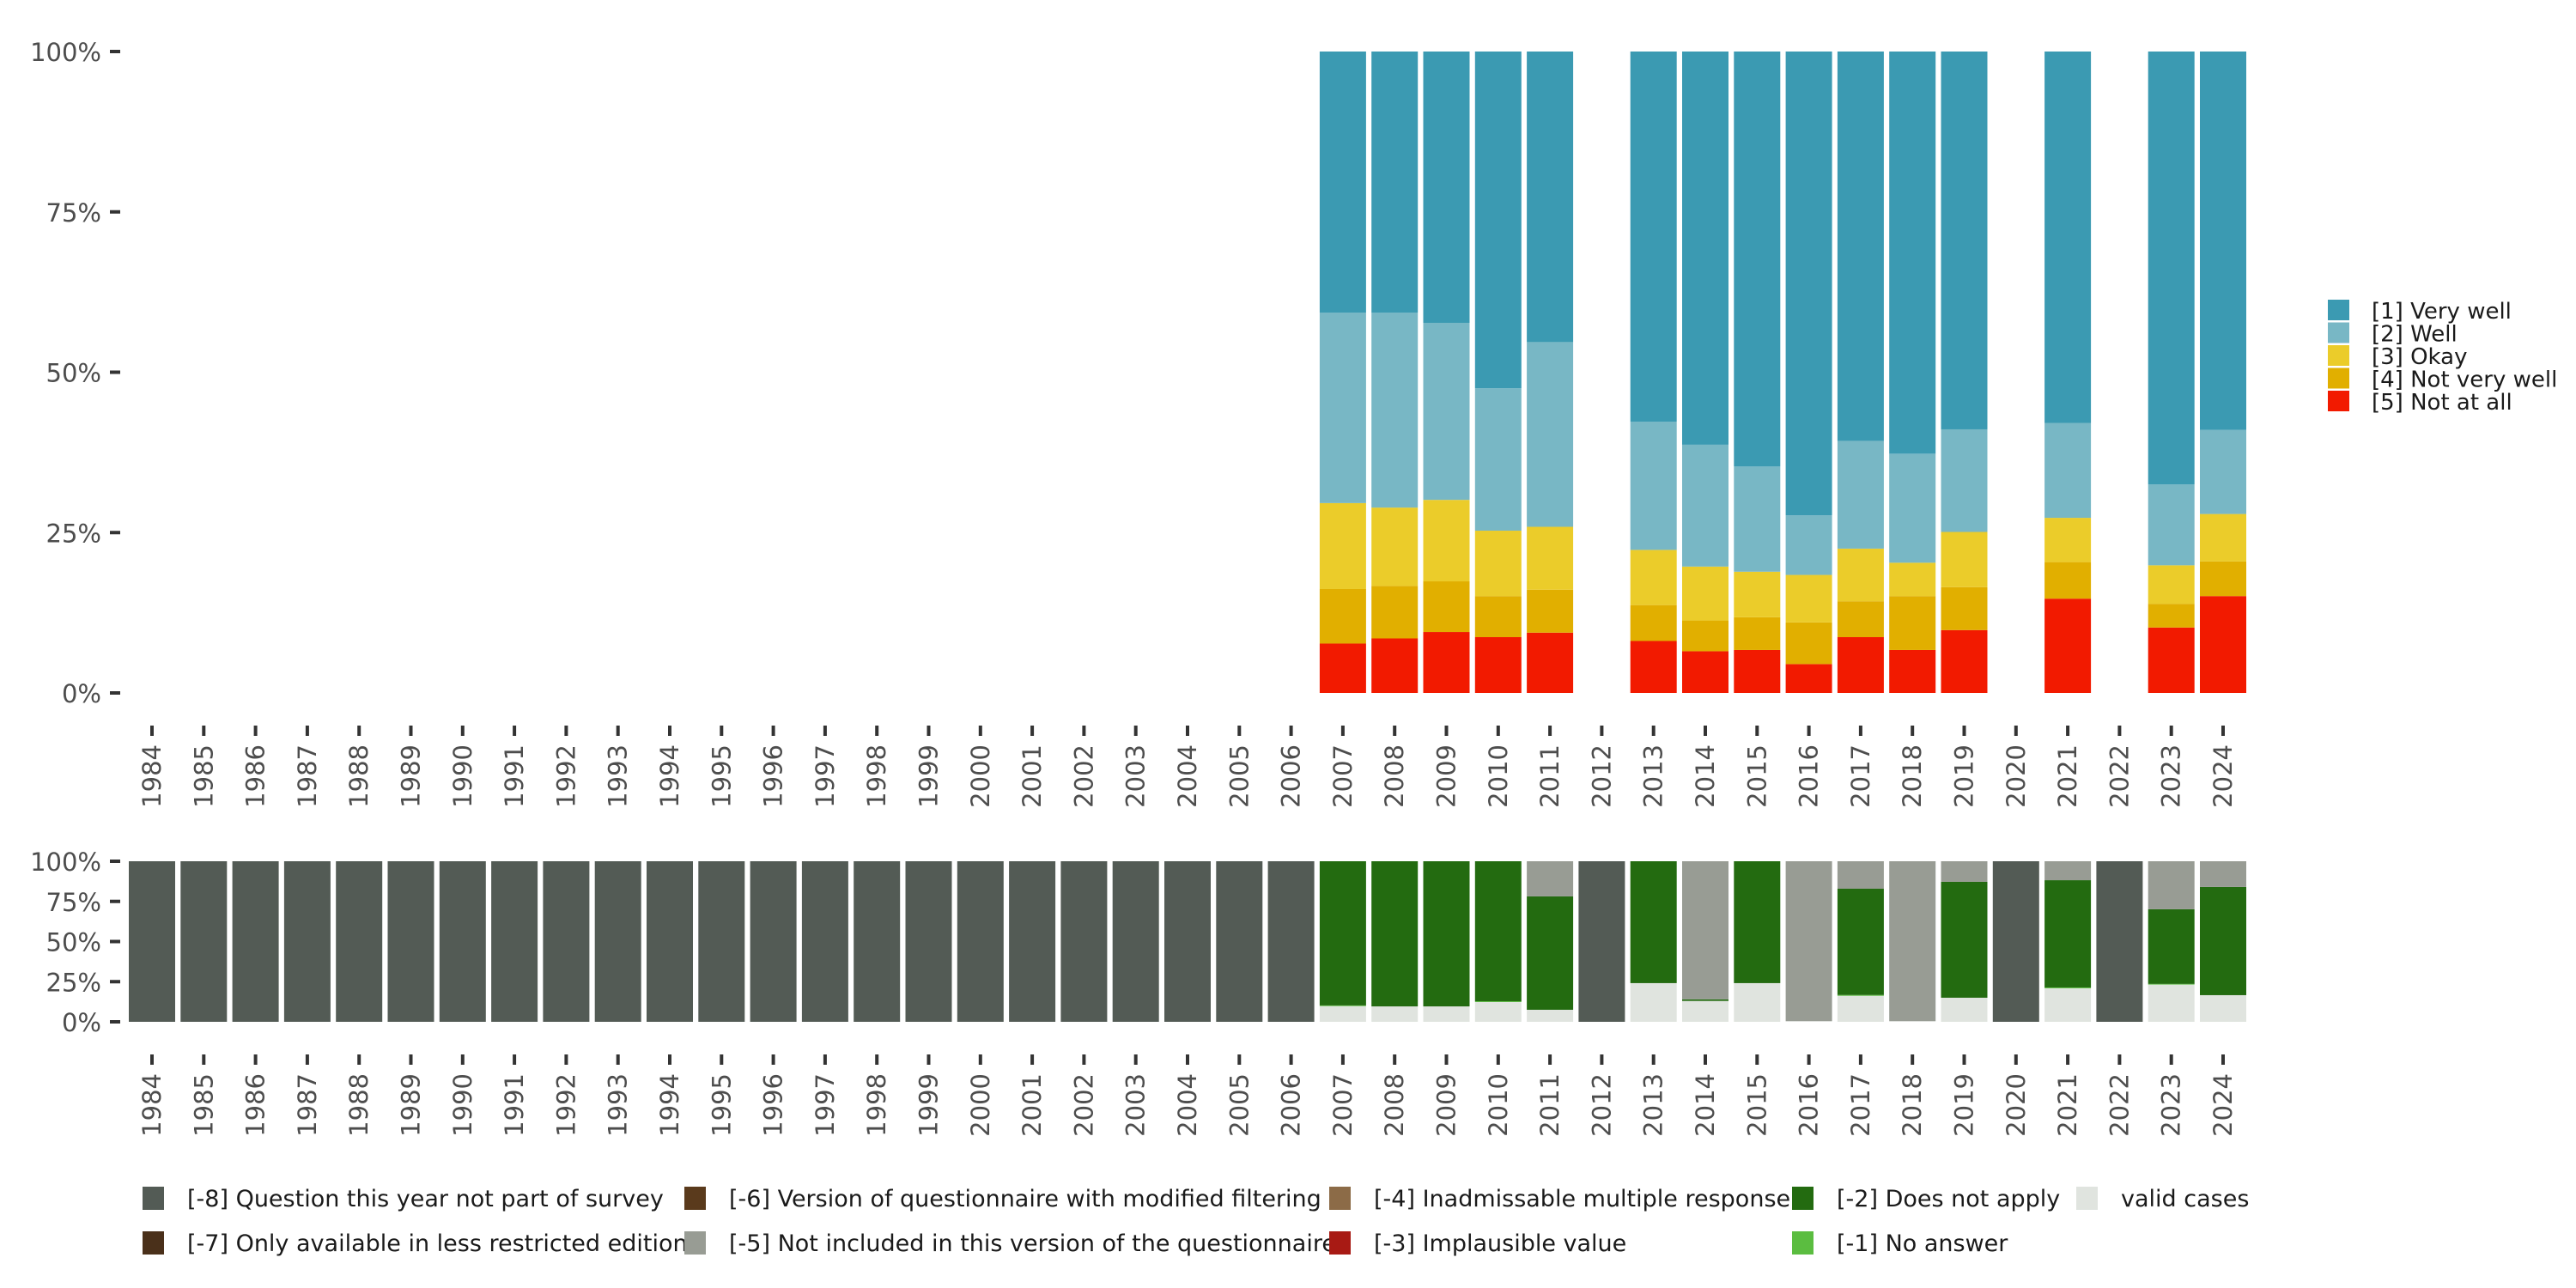 The image size is (2576, 1288). What do you see at coordinates (1582, 1199) in the screenshot?
I see `legend-label: [-4] Inadmissable multiple response` at bounding box center [1582, 1199].